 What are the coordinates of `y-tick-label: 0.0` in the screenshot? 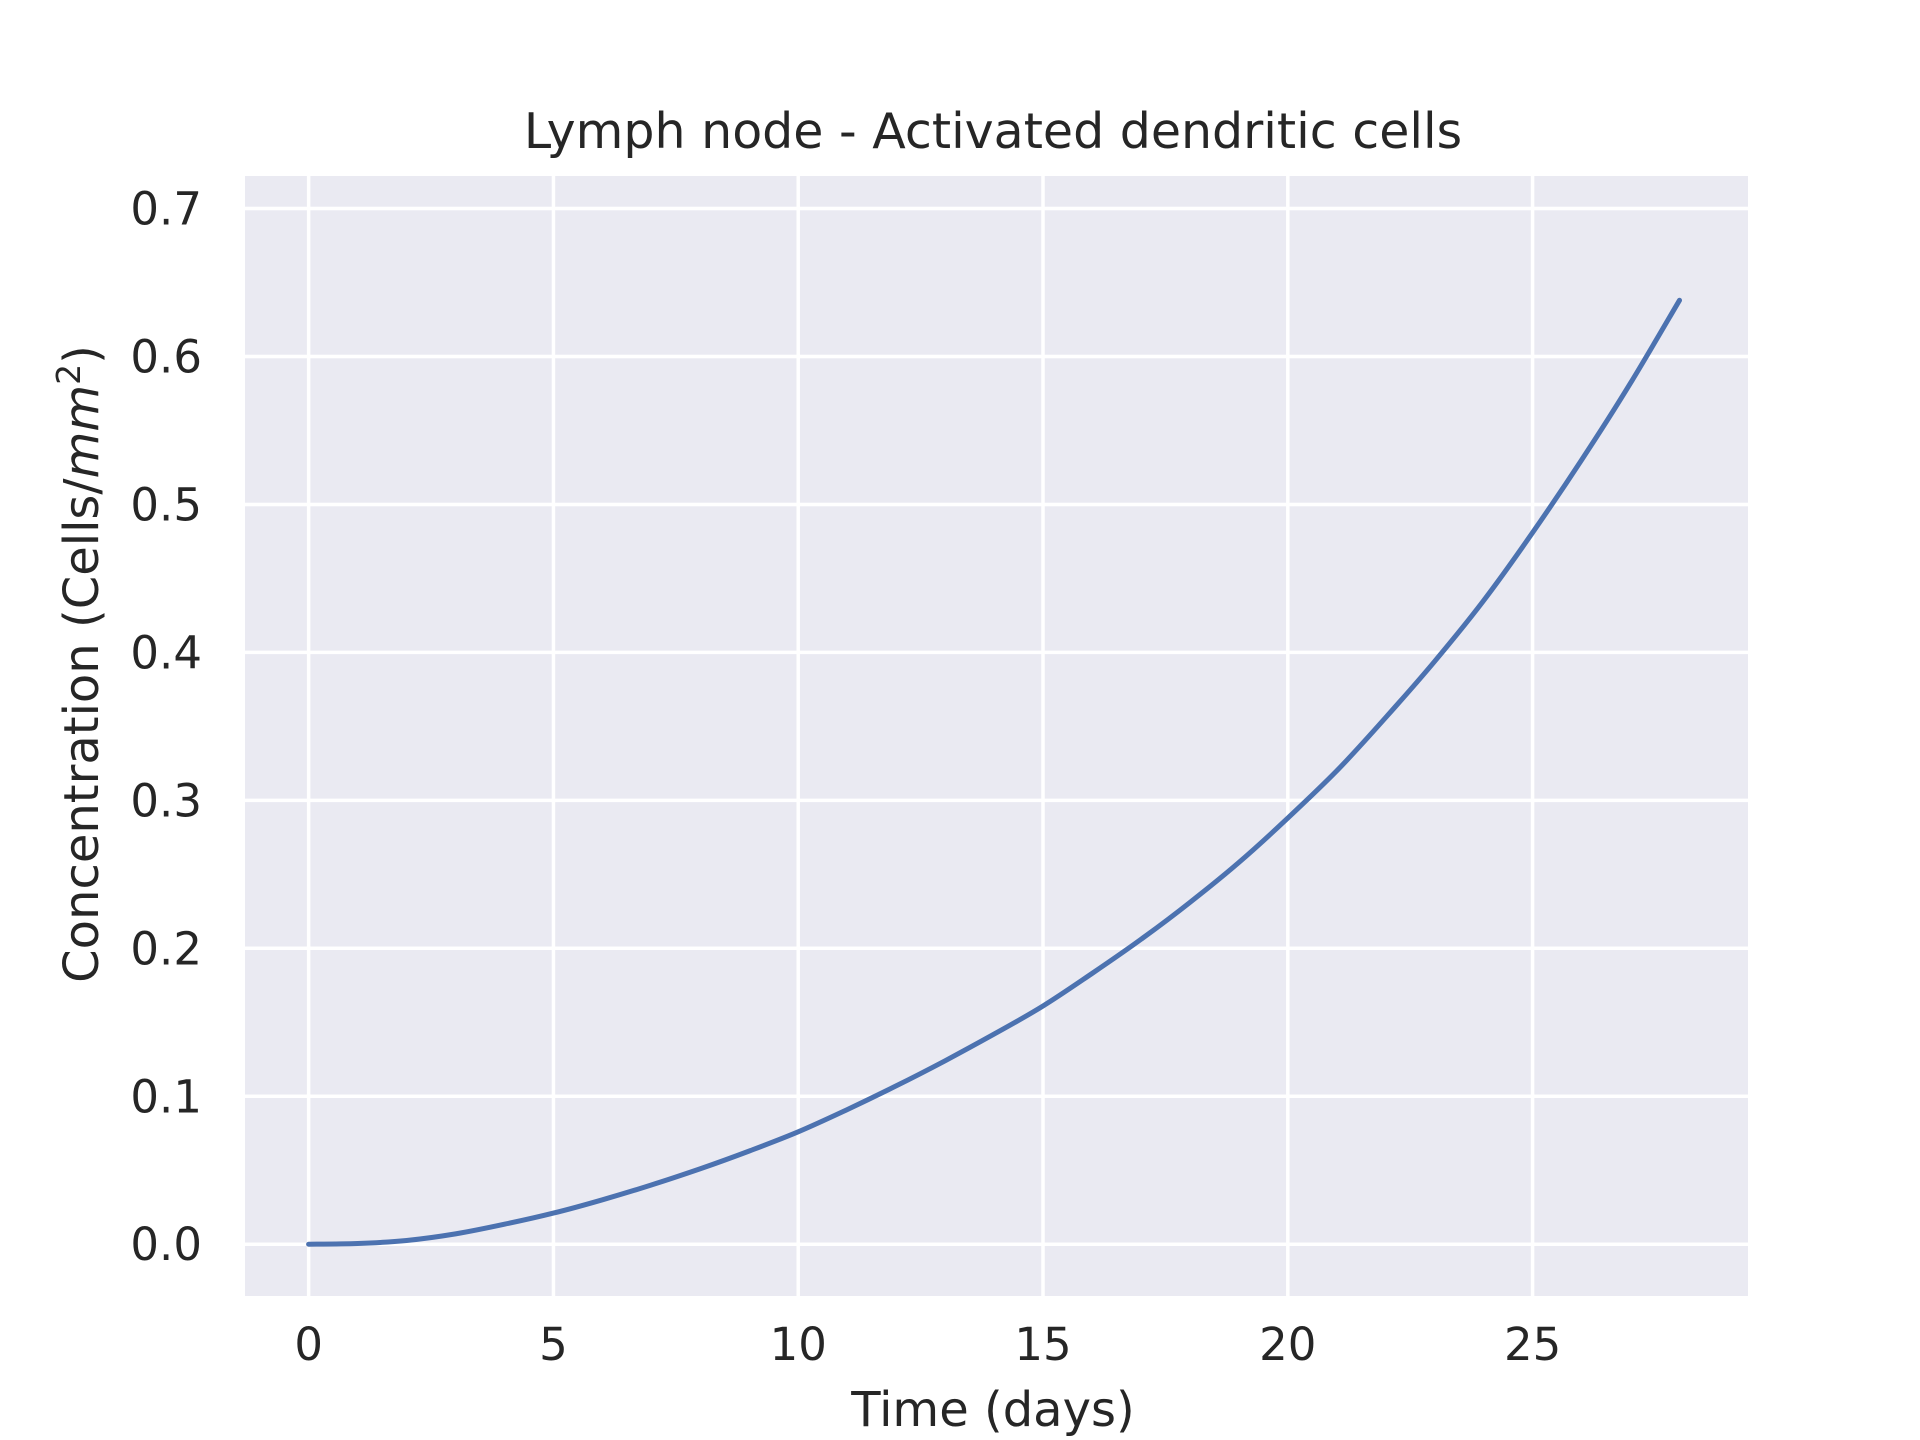 It's located at (166, 1244).